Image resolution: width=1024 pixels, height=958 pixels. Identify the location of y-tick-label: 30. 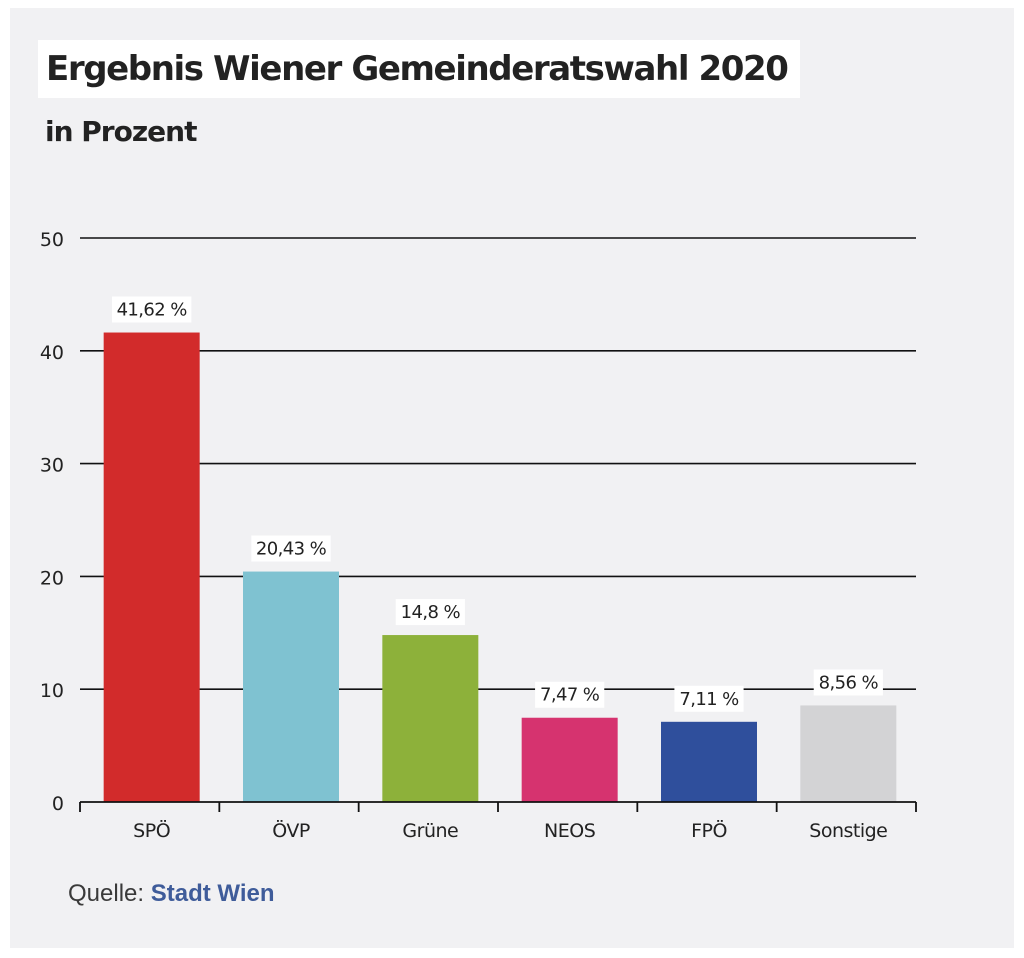
(52, 466).